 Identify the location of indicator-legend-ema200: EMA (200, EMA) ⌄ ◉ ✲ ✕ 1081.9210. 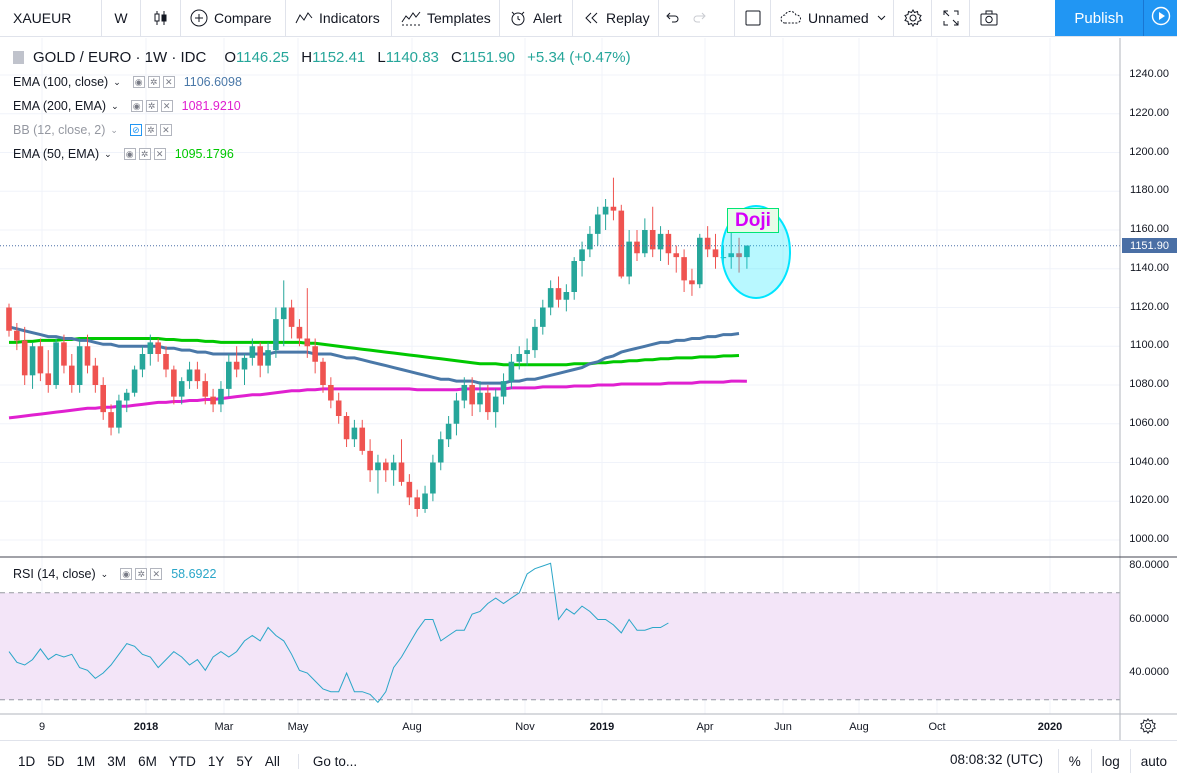
(127, 106).